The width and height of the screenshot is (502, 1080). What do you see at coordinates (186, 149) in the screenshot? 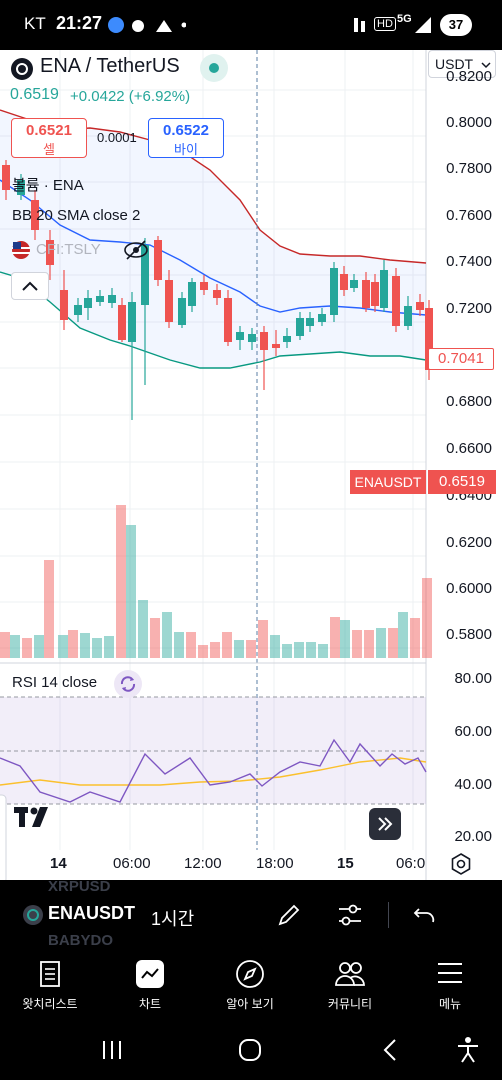
I see `buy-label: 바이` at bounding box center [186, 149].